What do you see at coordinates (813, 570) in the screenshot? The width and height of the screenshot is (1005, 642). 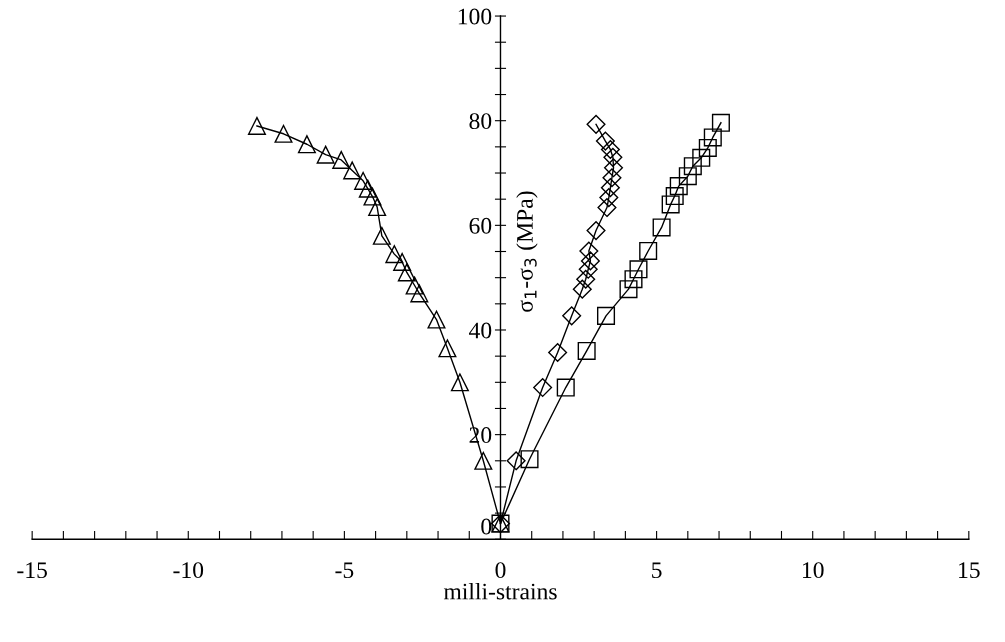 I see `x-tick-label: 10` at bounding box center [813, 570].